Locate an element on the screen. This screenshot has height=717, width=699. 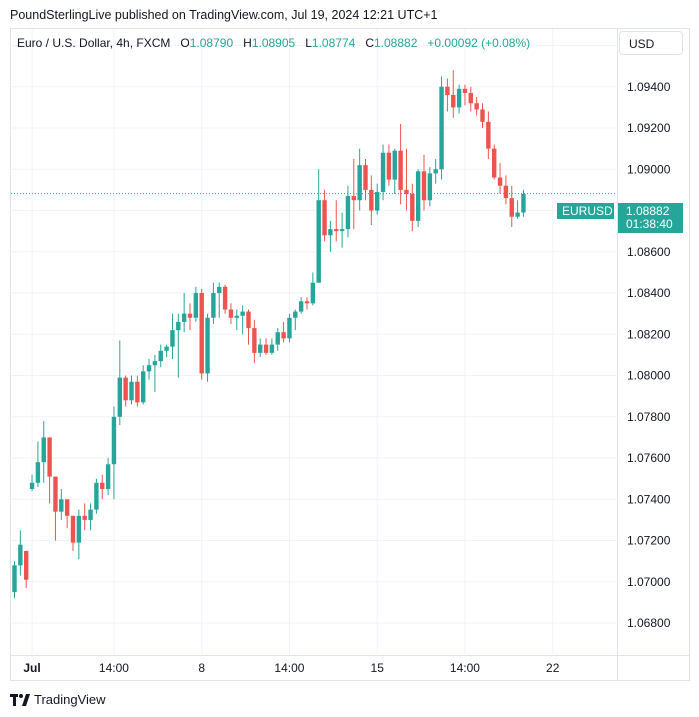
currency-selector: USD is located at coordinates (651, 43).